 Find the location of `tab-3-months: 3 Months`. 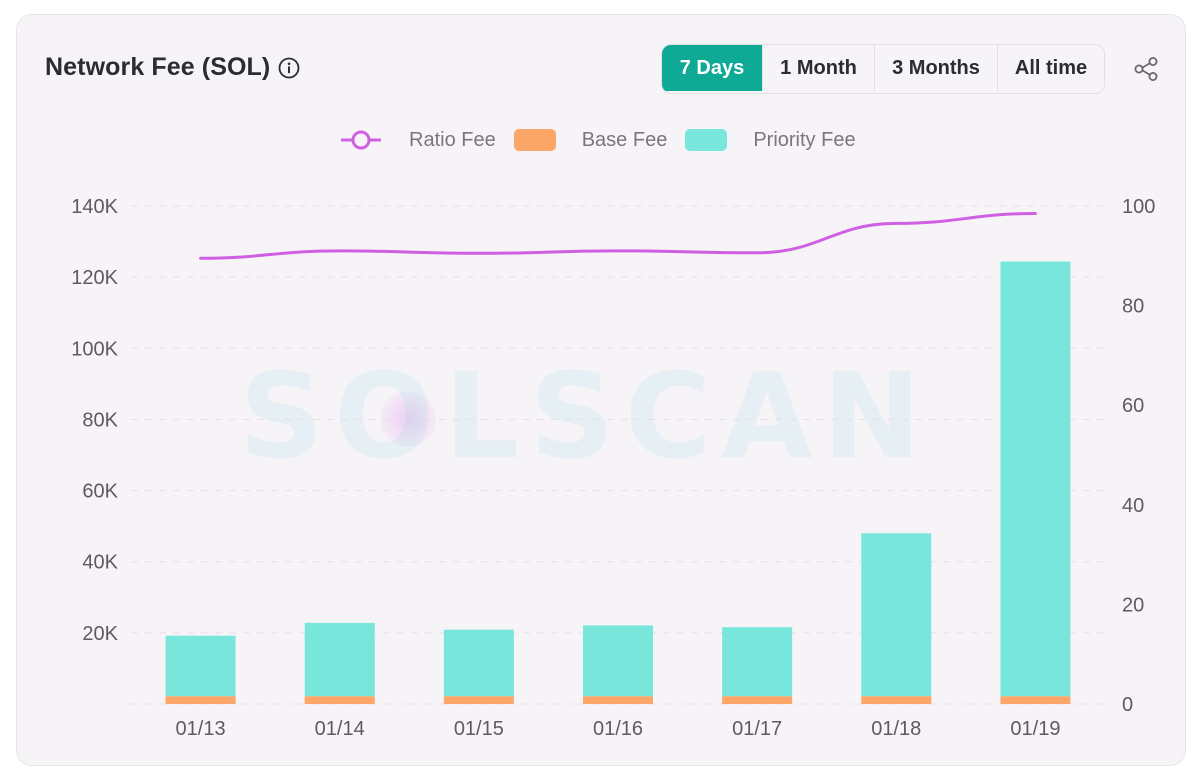

tab-3-months: 3 Months is located at coordinates (936, 68).